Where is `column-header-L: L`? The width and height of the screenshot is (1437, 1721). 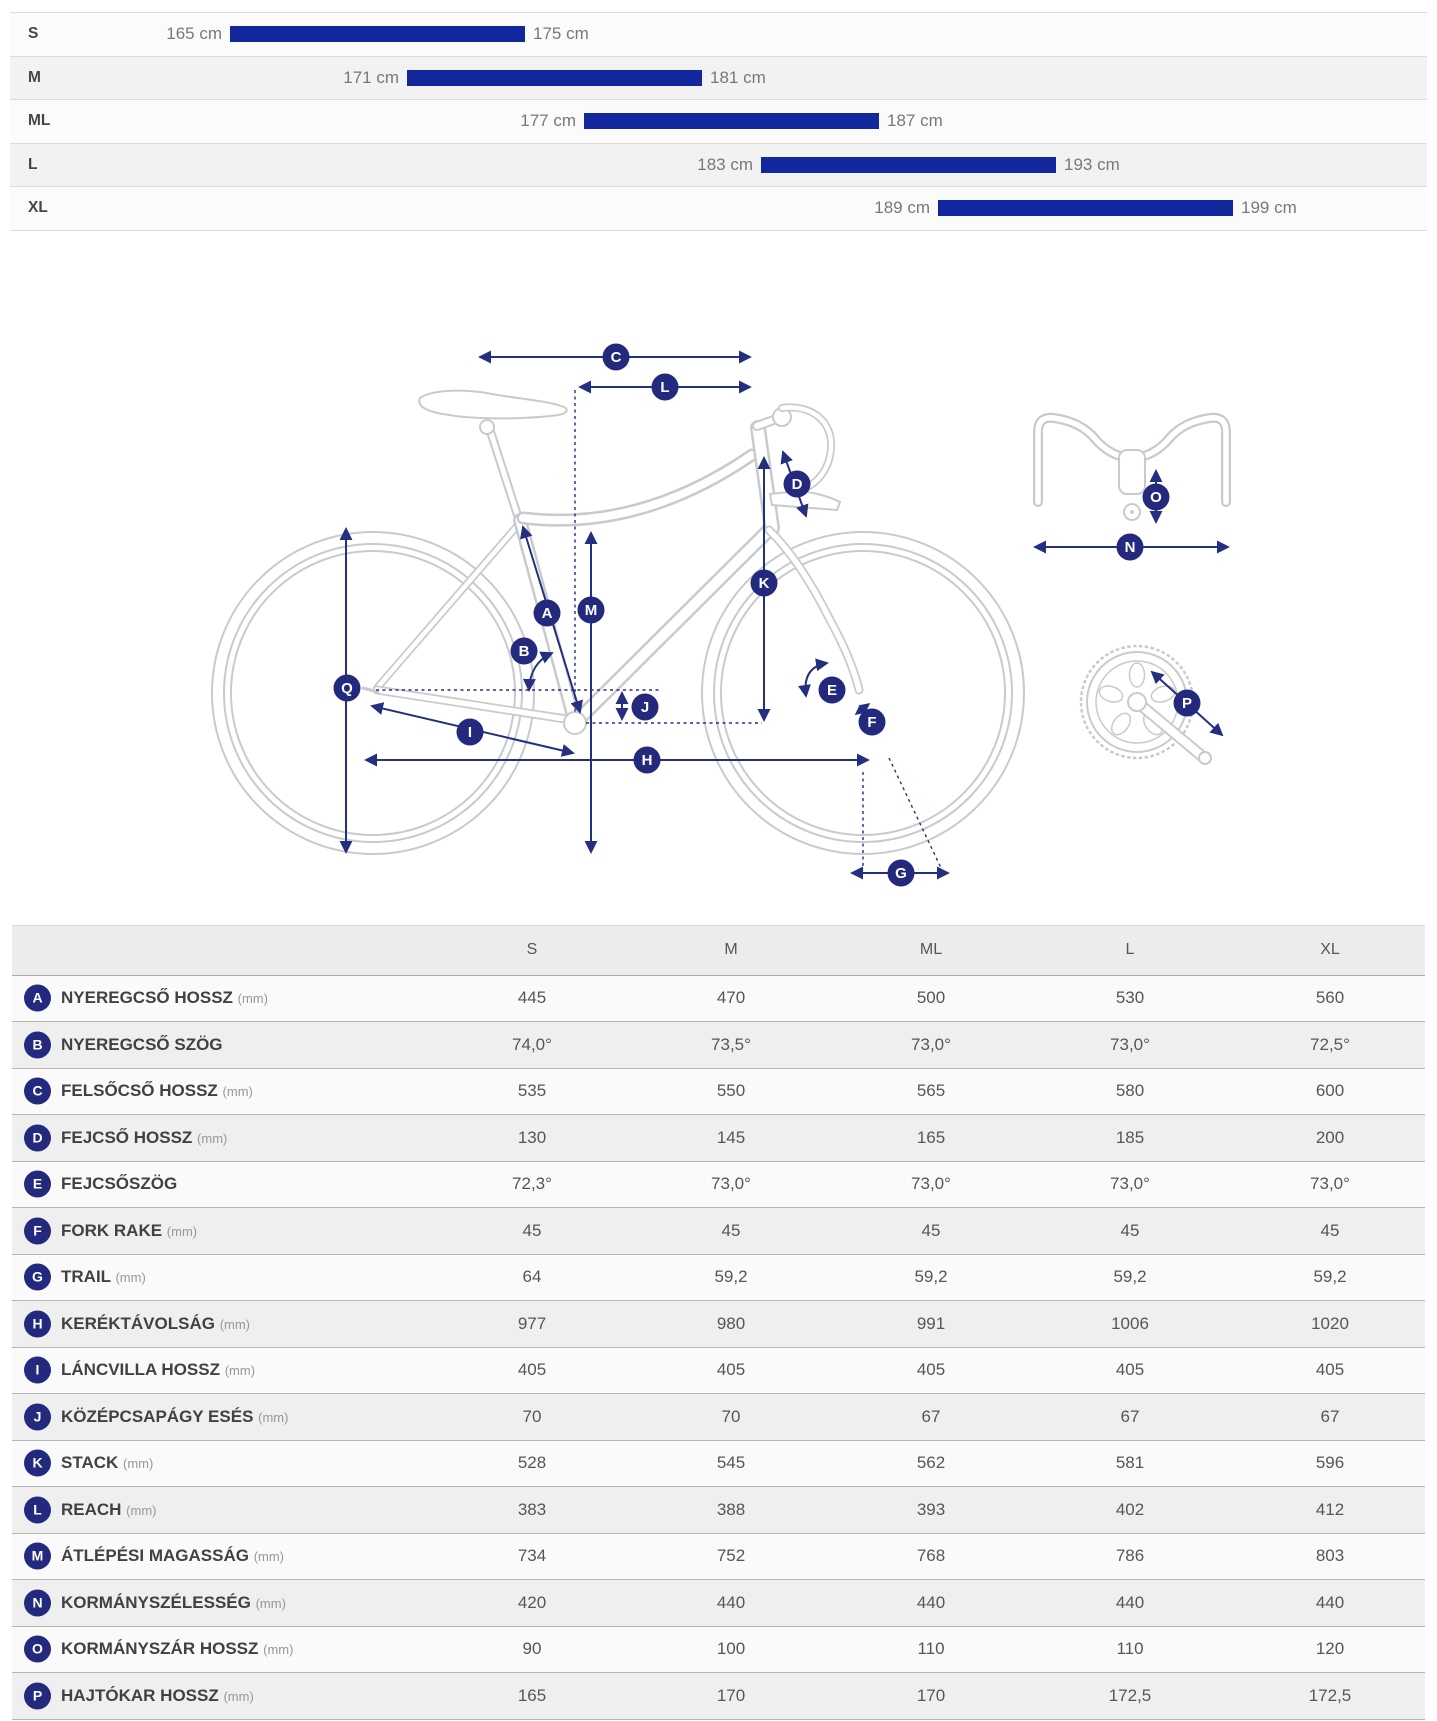
column-header-L: L is located at coordinates (1130, 950).